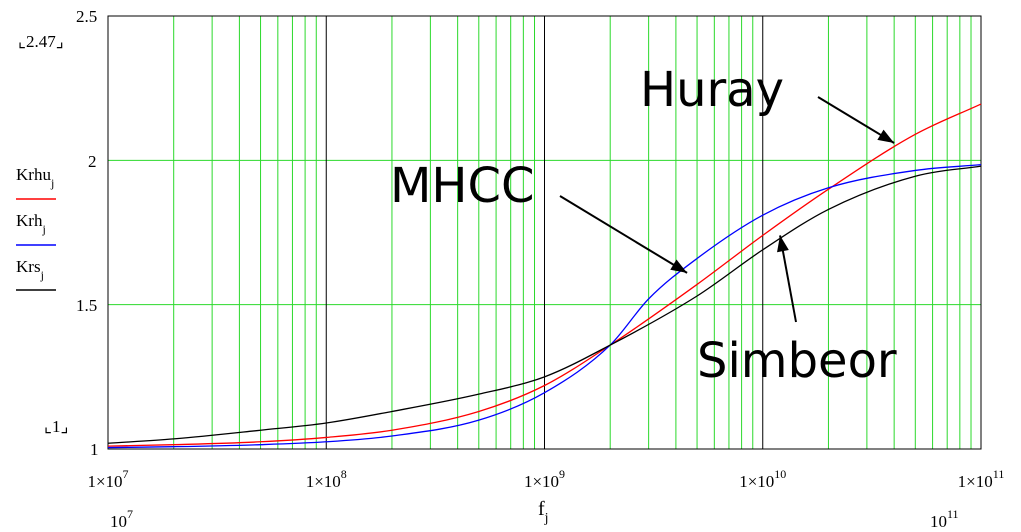 The width and height of the screenshot is (1021, 532). What do you see at coordinates (856, 120) in the screenshot?
I see `arrow-huray` at bounding box center [856, 120].